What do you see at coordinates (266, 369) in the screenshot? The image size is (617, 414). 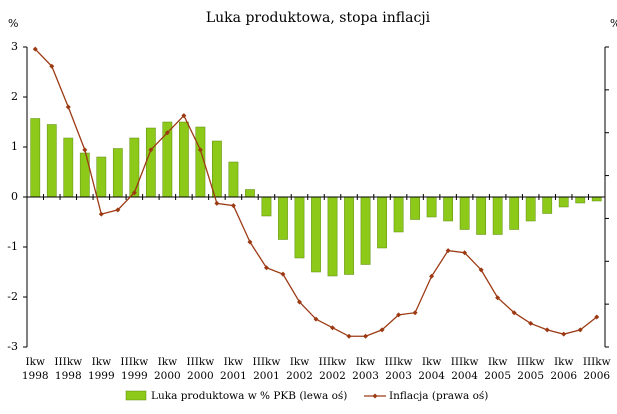 I see `x-tick-label: IIIkw 2001` at bounding box center [266, 369].